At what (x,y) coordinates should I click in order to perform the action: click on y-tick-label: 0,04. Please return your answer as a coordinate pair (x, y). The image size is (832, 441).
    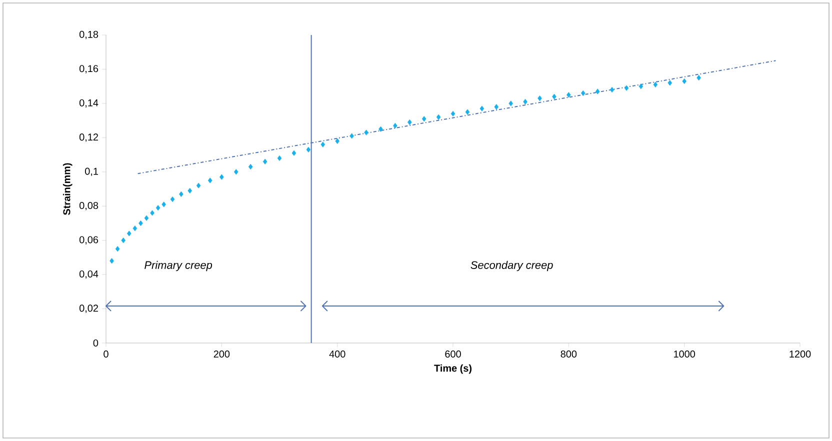
    Looking at the image, I should click on (88, 274).